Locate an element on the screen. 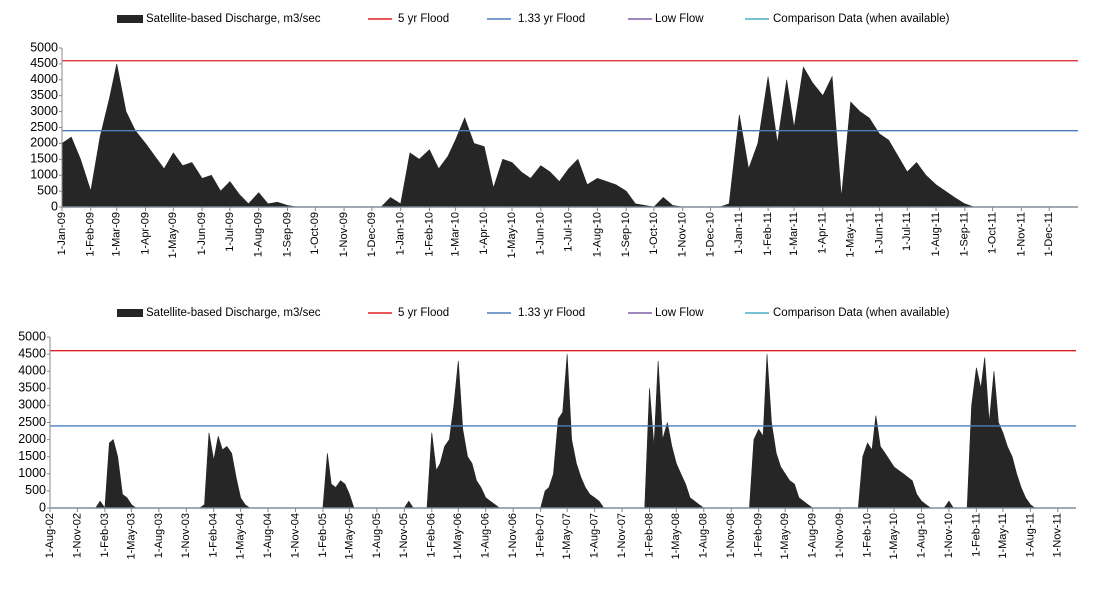 The image size is (1094, 608). x-tick-label: 1-Nov-03 is located at coordinates (186, 535).